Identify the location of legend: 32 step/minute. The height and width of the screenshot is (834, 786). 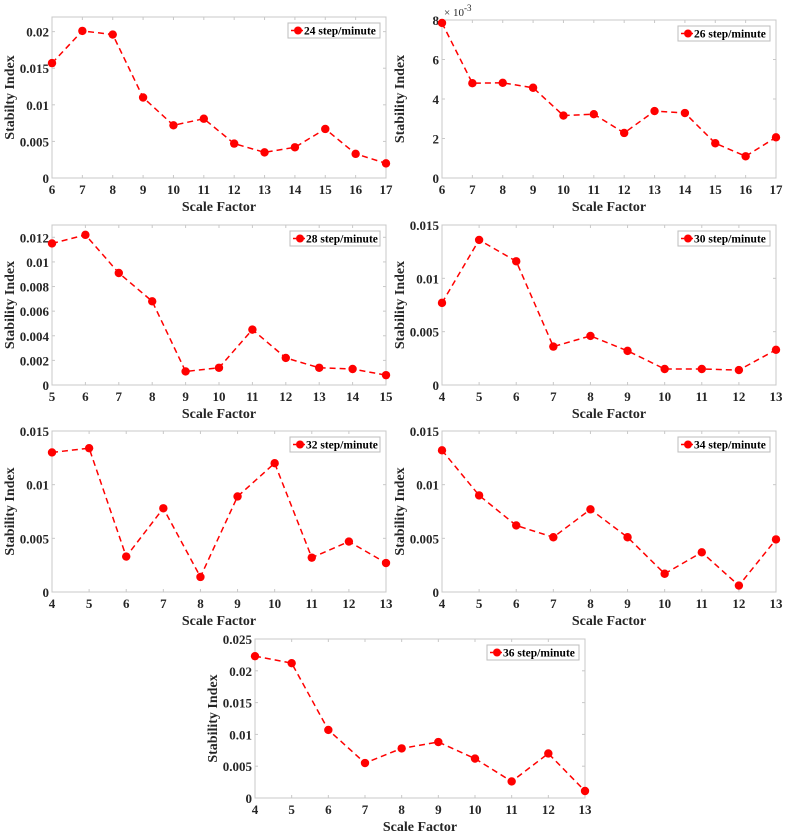
(335, 444).